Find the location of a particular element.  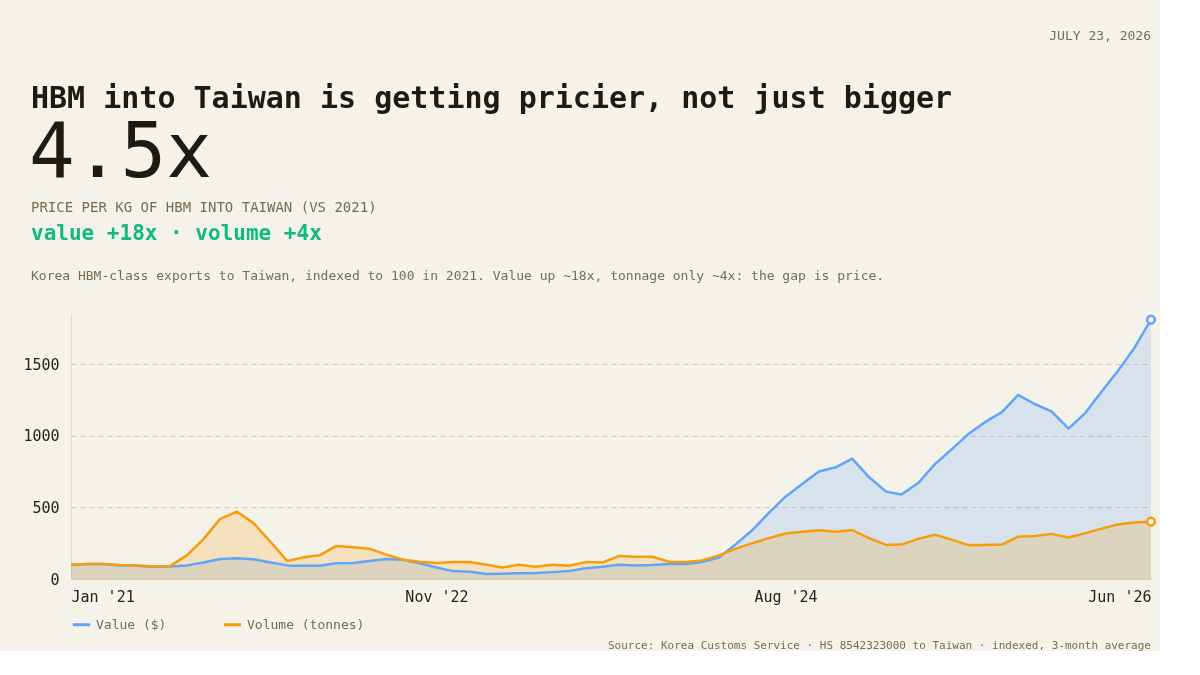

text: PRICE PER KG OF HBM INTO TAIWAN (VS 2021) is located at coordinates (204, 207).